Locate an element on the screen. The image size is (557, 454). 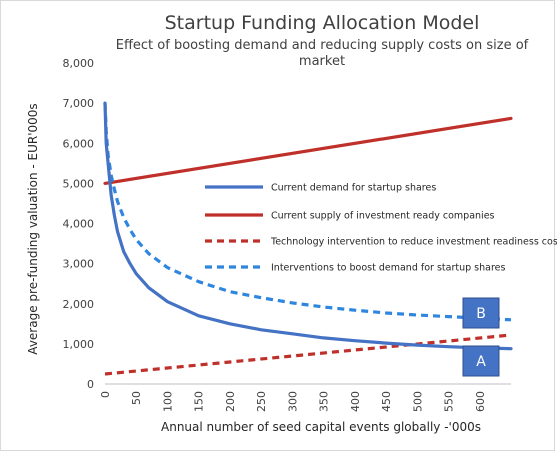
y-tick-label: 3,000 is located at coordinates (79, 264).